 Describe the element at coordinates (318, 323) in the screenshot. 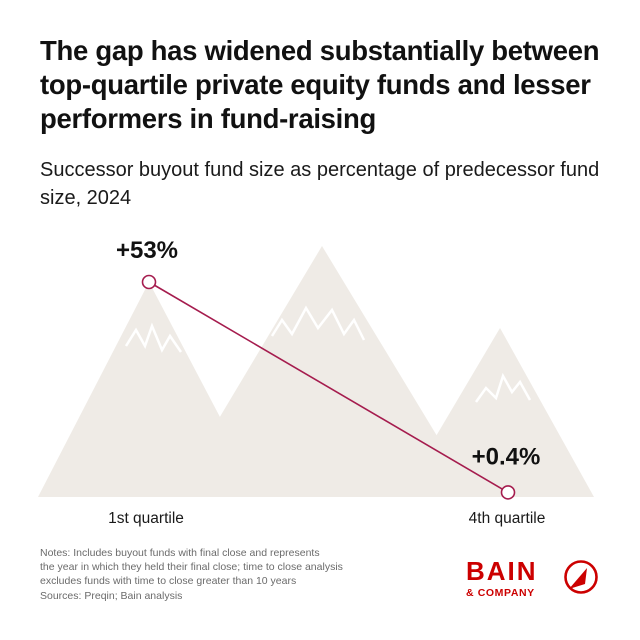

I see `mountain-snowline-center` at that location.